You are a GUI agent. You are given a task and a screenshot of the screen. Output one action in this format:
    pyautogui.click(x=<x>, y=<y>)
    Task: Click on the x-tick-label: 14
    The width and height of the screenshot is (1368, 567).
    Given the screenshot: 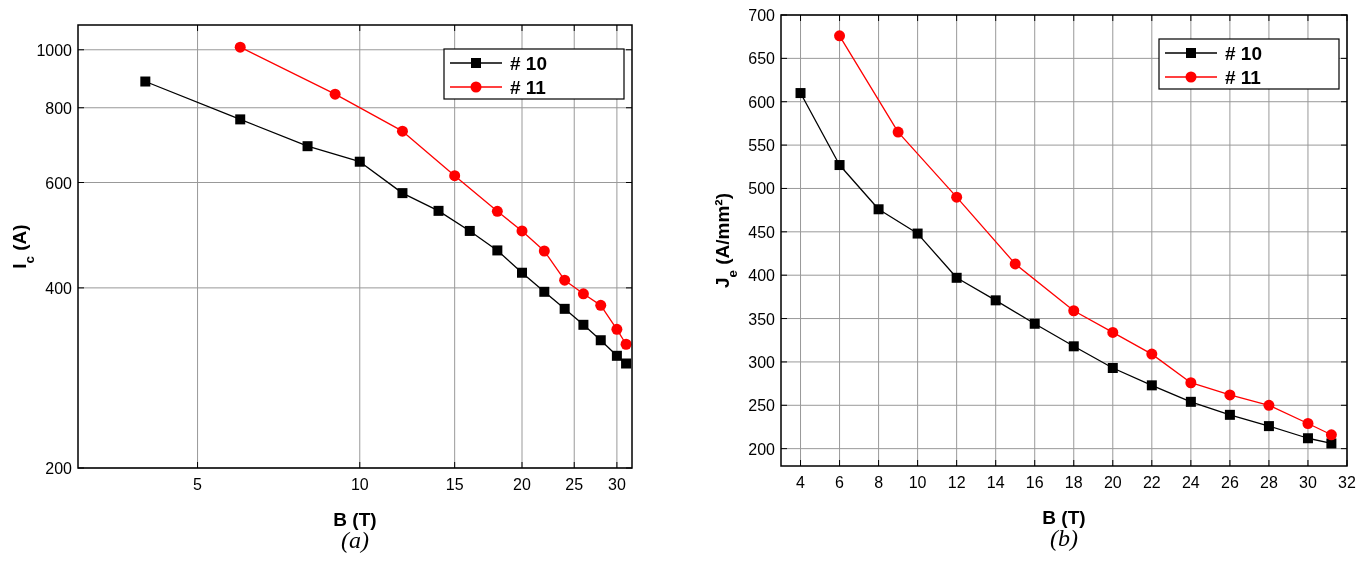 What is the action you would take?
    pyautogui.click(x=995, y=482)
    